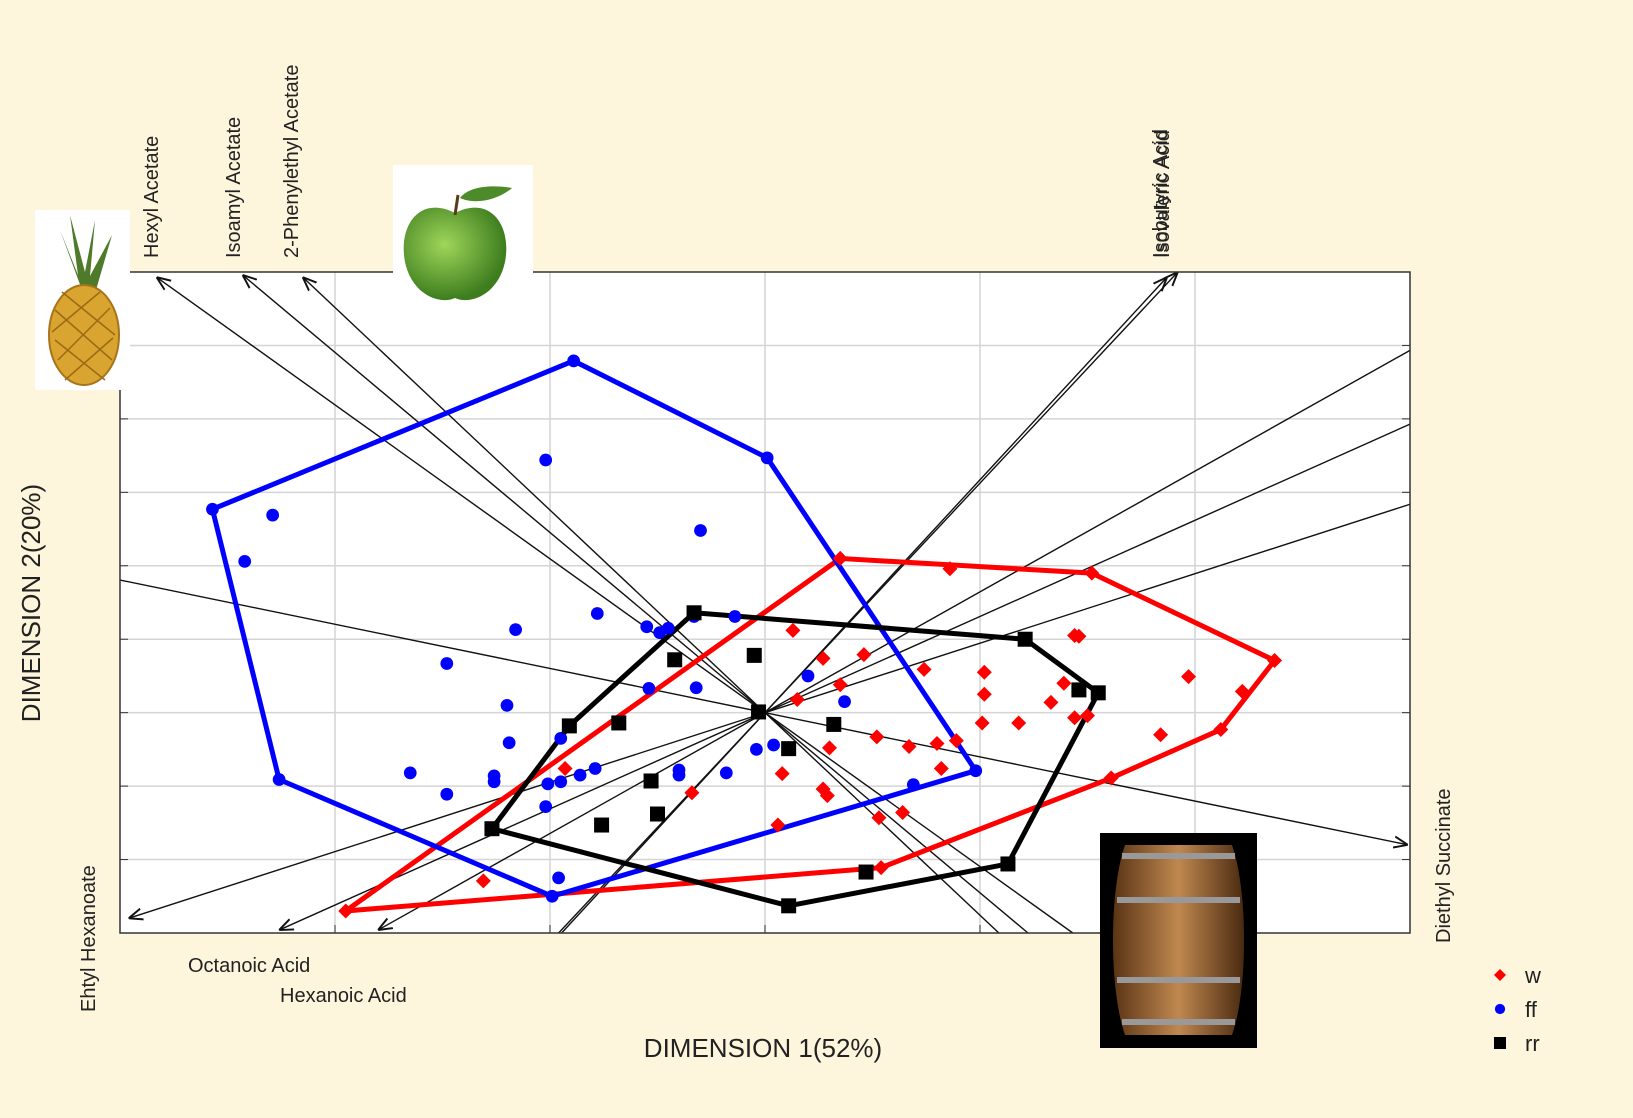  I want to click on legend-label: rr, so click(1532, 1043).